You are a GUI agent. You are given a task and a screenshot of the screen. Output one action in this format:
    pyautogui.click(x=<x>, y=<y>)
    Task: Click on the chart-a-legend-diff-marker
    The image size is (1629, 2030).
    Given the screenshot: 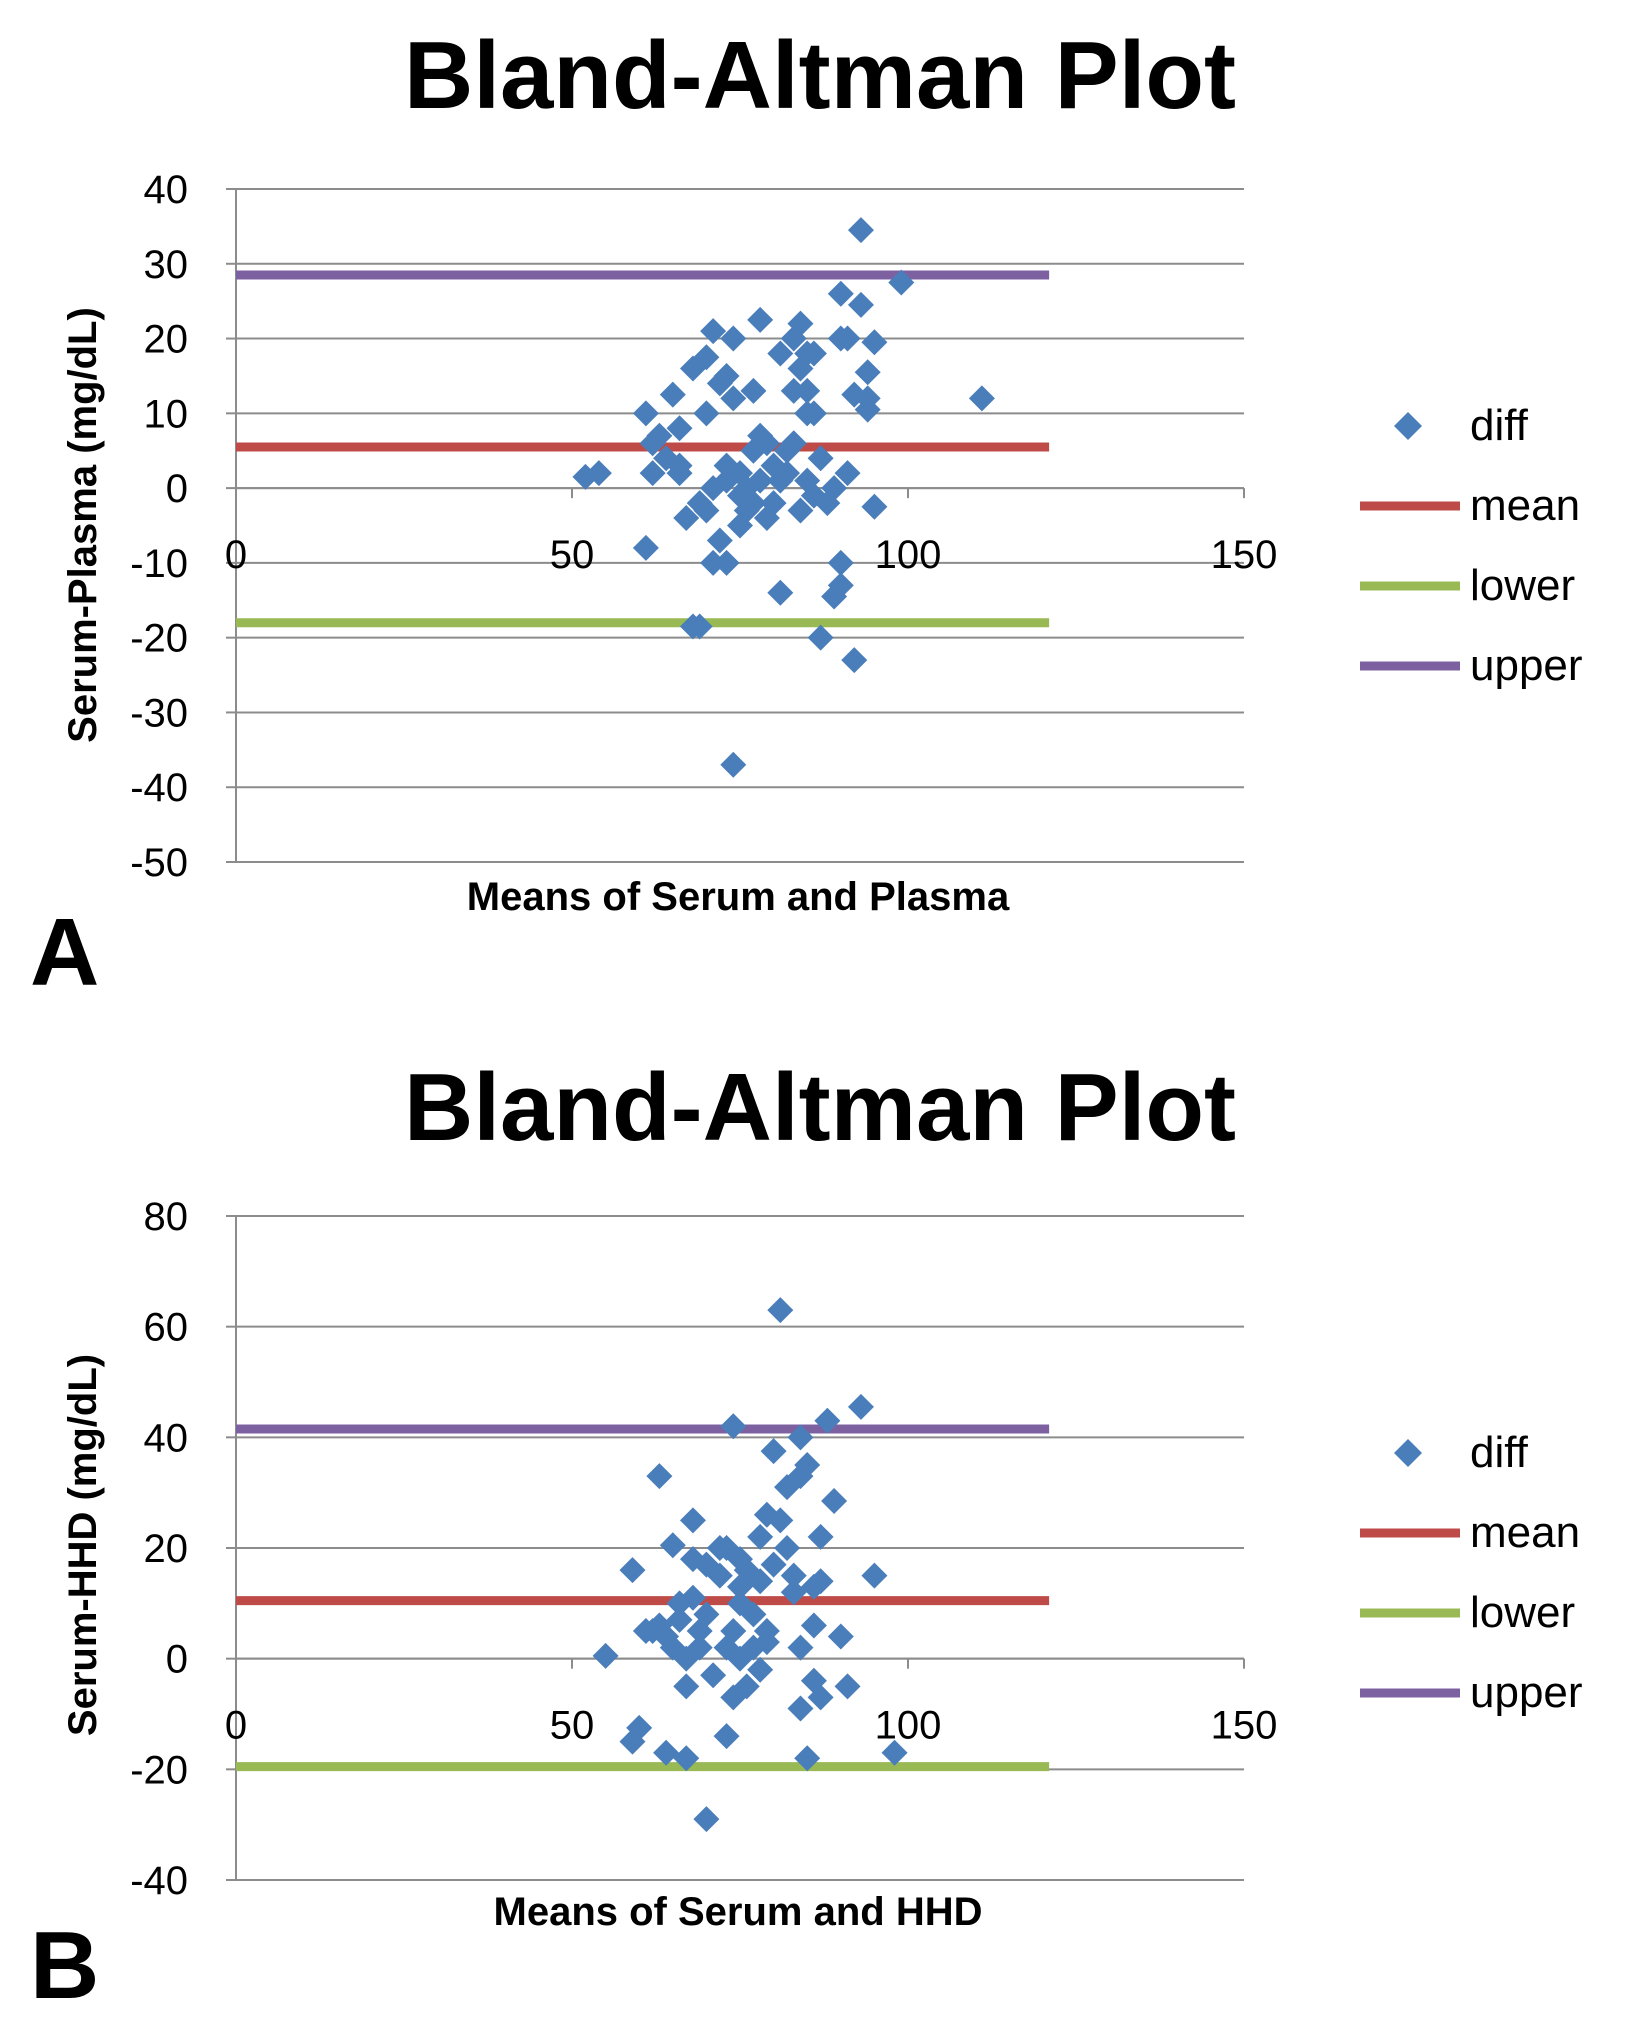 What is the action you would take?
    pyautogui.click(x=1408, y=426)
    